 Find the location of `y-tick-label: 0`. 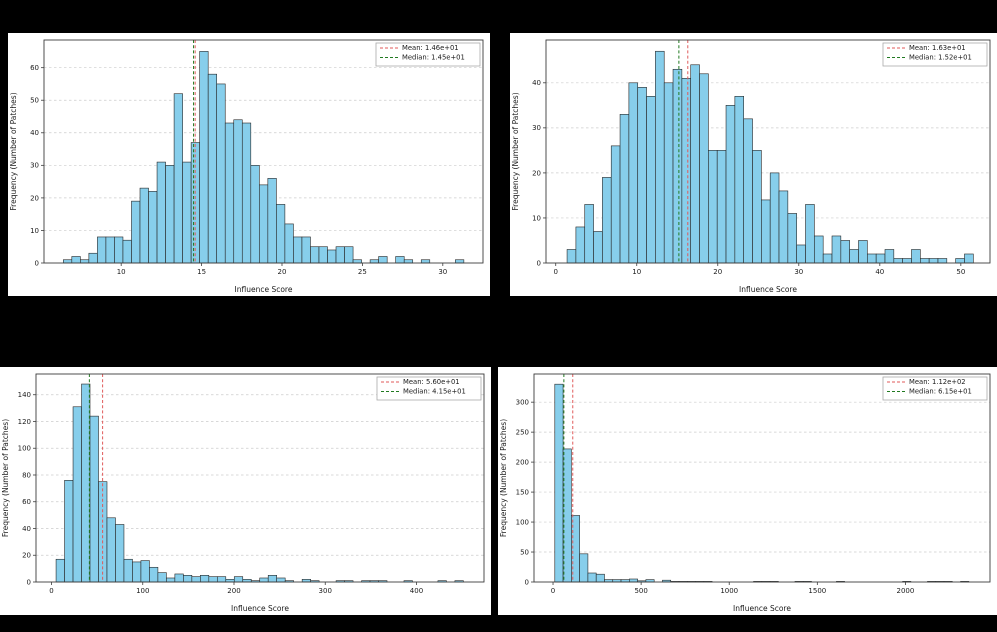

y-tick-label: 0 is located at coordinates (37, 263).